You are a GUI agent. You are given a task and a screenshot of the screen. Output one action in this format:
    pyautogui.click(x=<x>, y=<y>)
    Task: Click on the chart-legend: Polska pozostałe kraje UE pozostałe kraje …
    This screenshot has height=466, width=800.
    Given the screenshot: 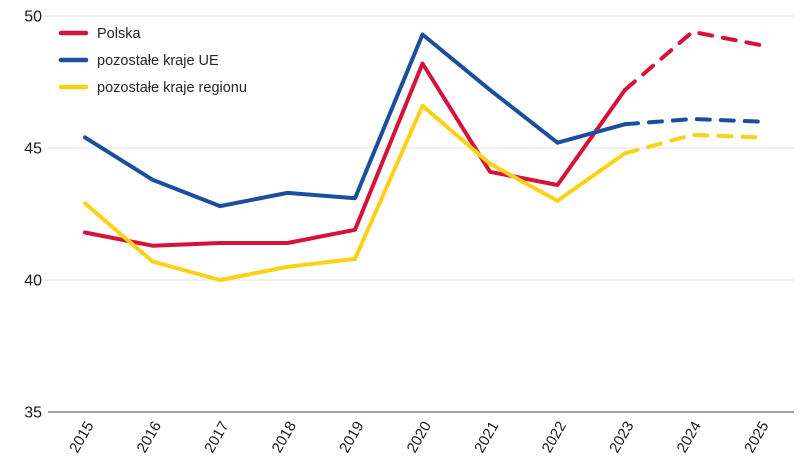 What is the action you would take?
    pyautogui.click(x=152, y=61)
    